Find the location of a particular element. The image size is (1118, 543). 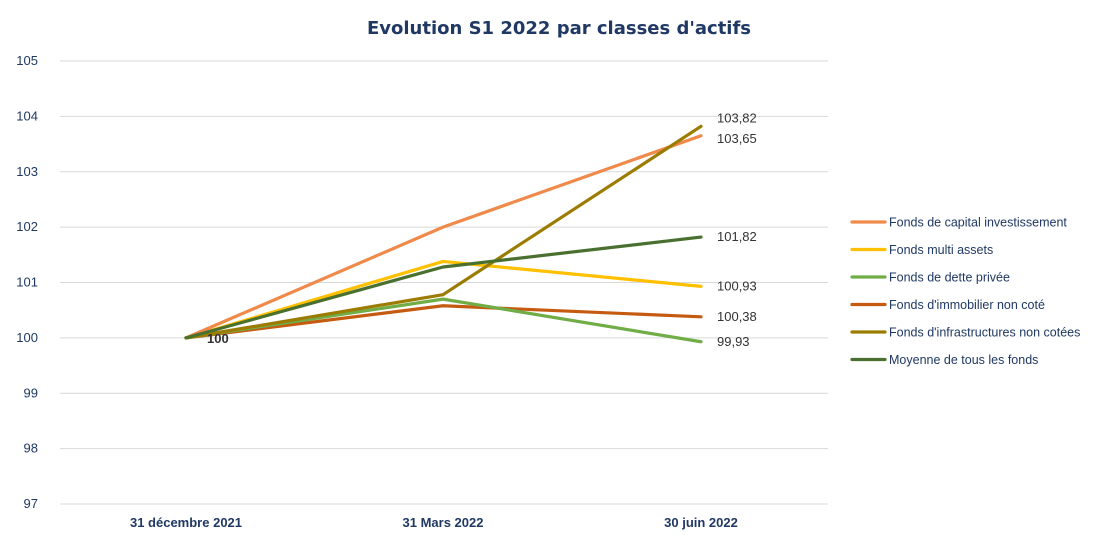

legend-entry: Fonds d'immobilier non coté is located at coordinates (967, 305).